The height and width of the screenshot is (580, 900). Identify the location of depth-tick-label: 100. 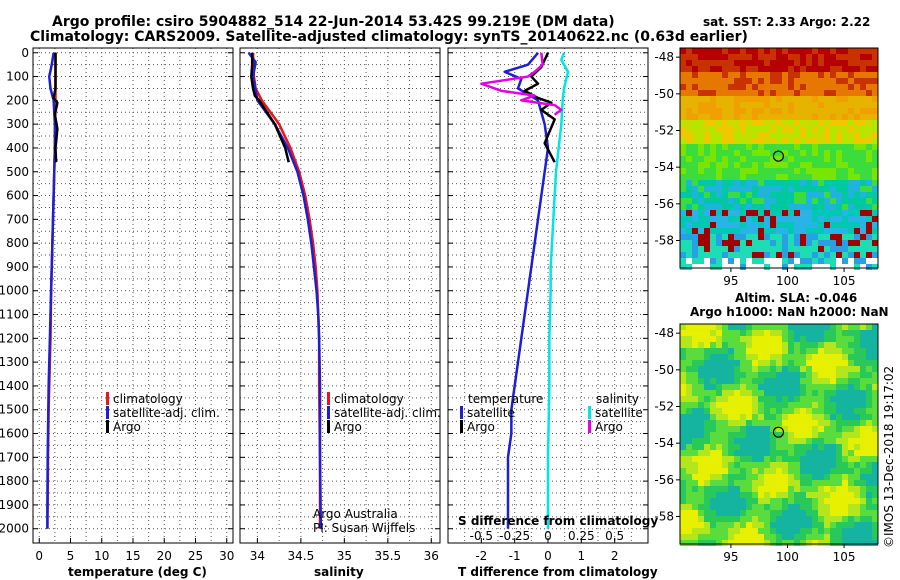
(17, 77).